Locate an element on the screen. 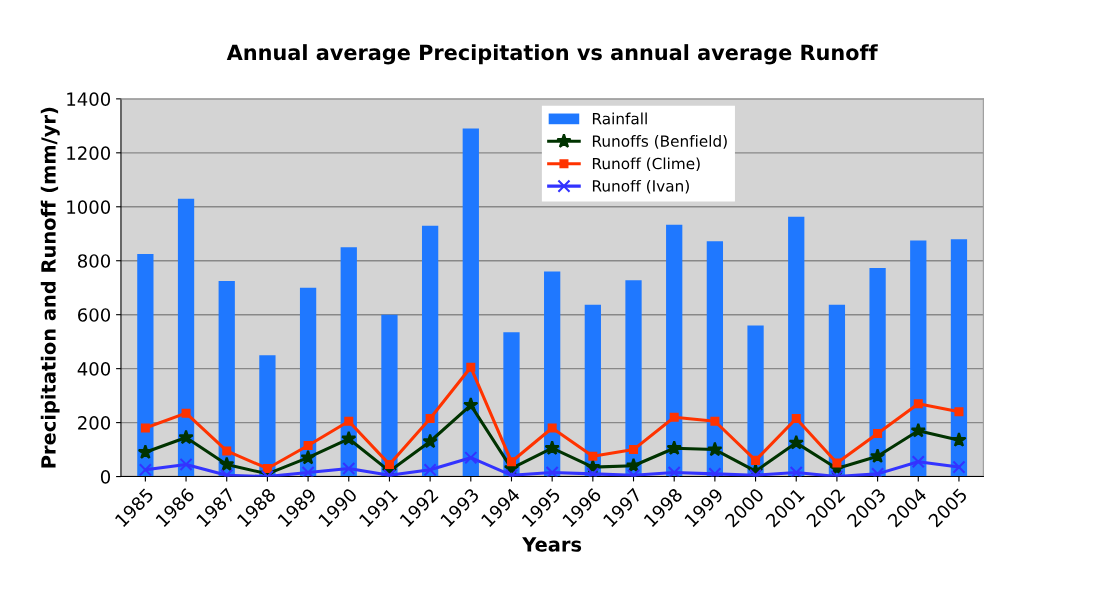 The width and height of the screenshot is (1120, 592). chart-title: Annual average Precipitation vs annual average Runoff is located at coordinates (552, 54).